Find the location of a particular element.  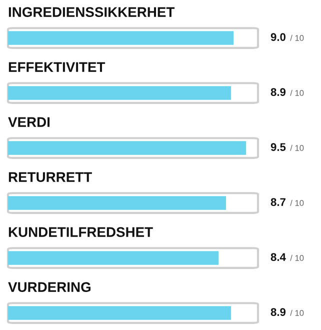

y-tick-label: EFFEKTIVITET is located at coordinates (57, 67).